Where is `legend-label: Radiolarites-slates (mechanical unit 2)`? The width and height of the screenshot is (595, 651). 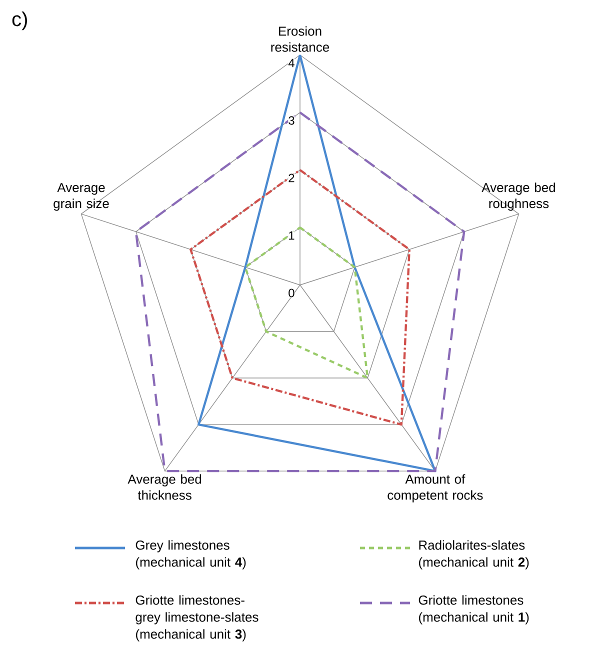 legend-label: Radiolarites-slates (mechanical unit 2) is located at coordinates (474, 555).